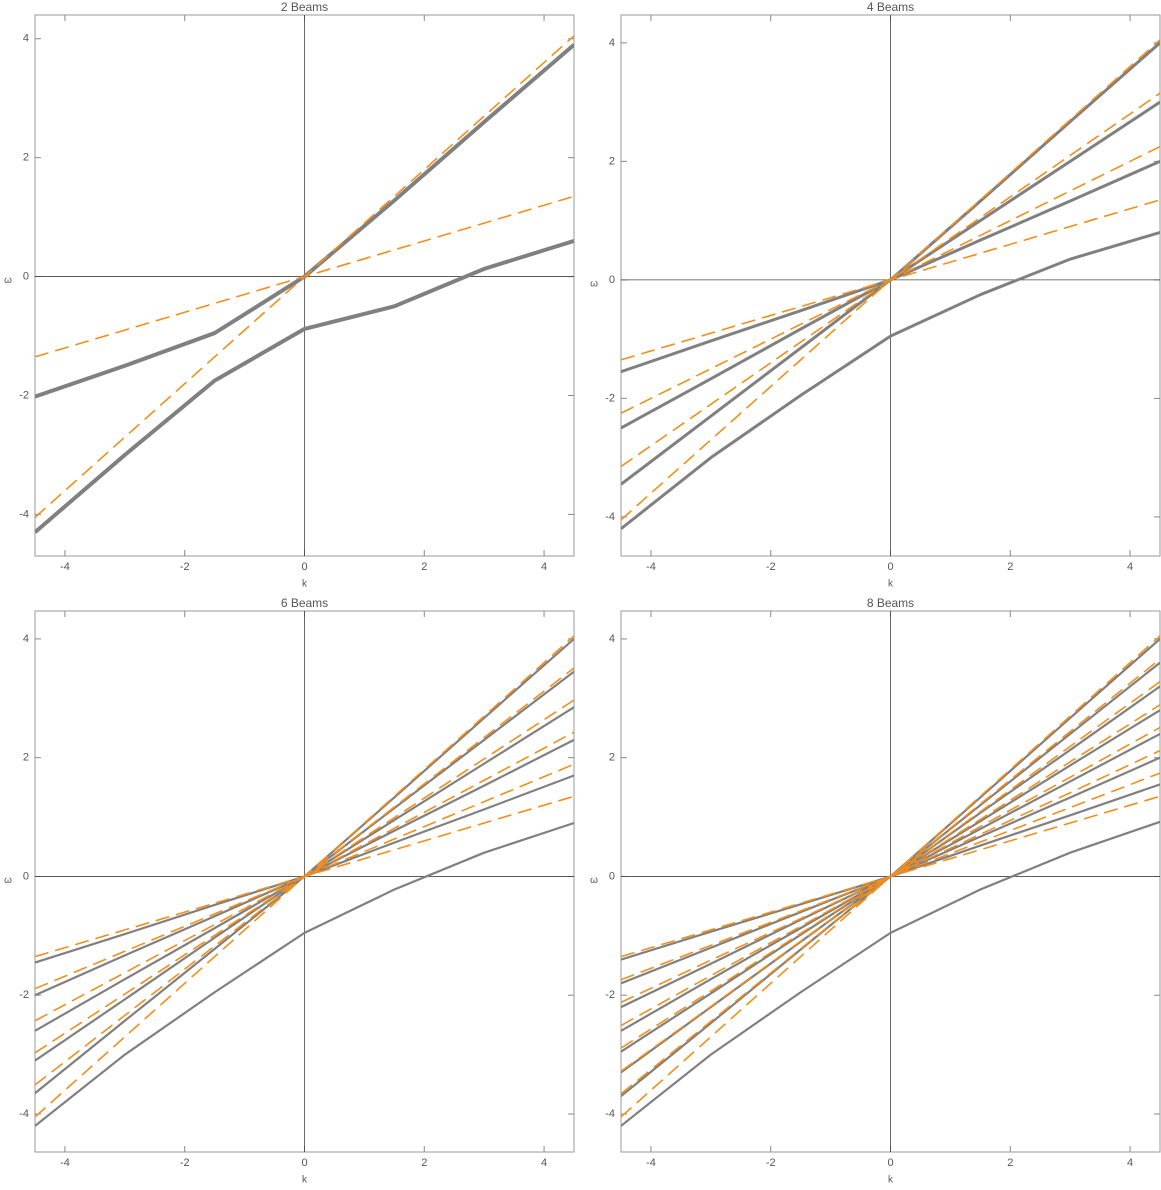 This screenshot has height=1190, width=1161. I want to click on chart-title: 8 Beams, so click(890, 603).